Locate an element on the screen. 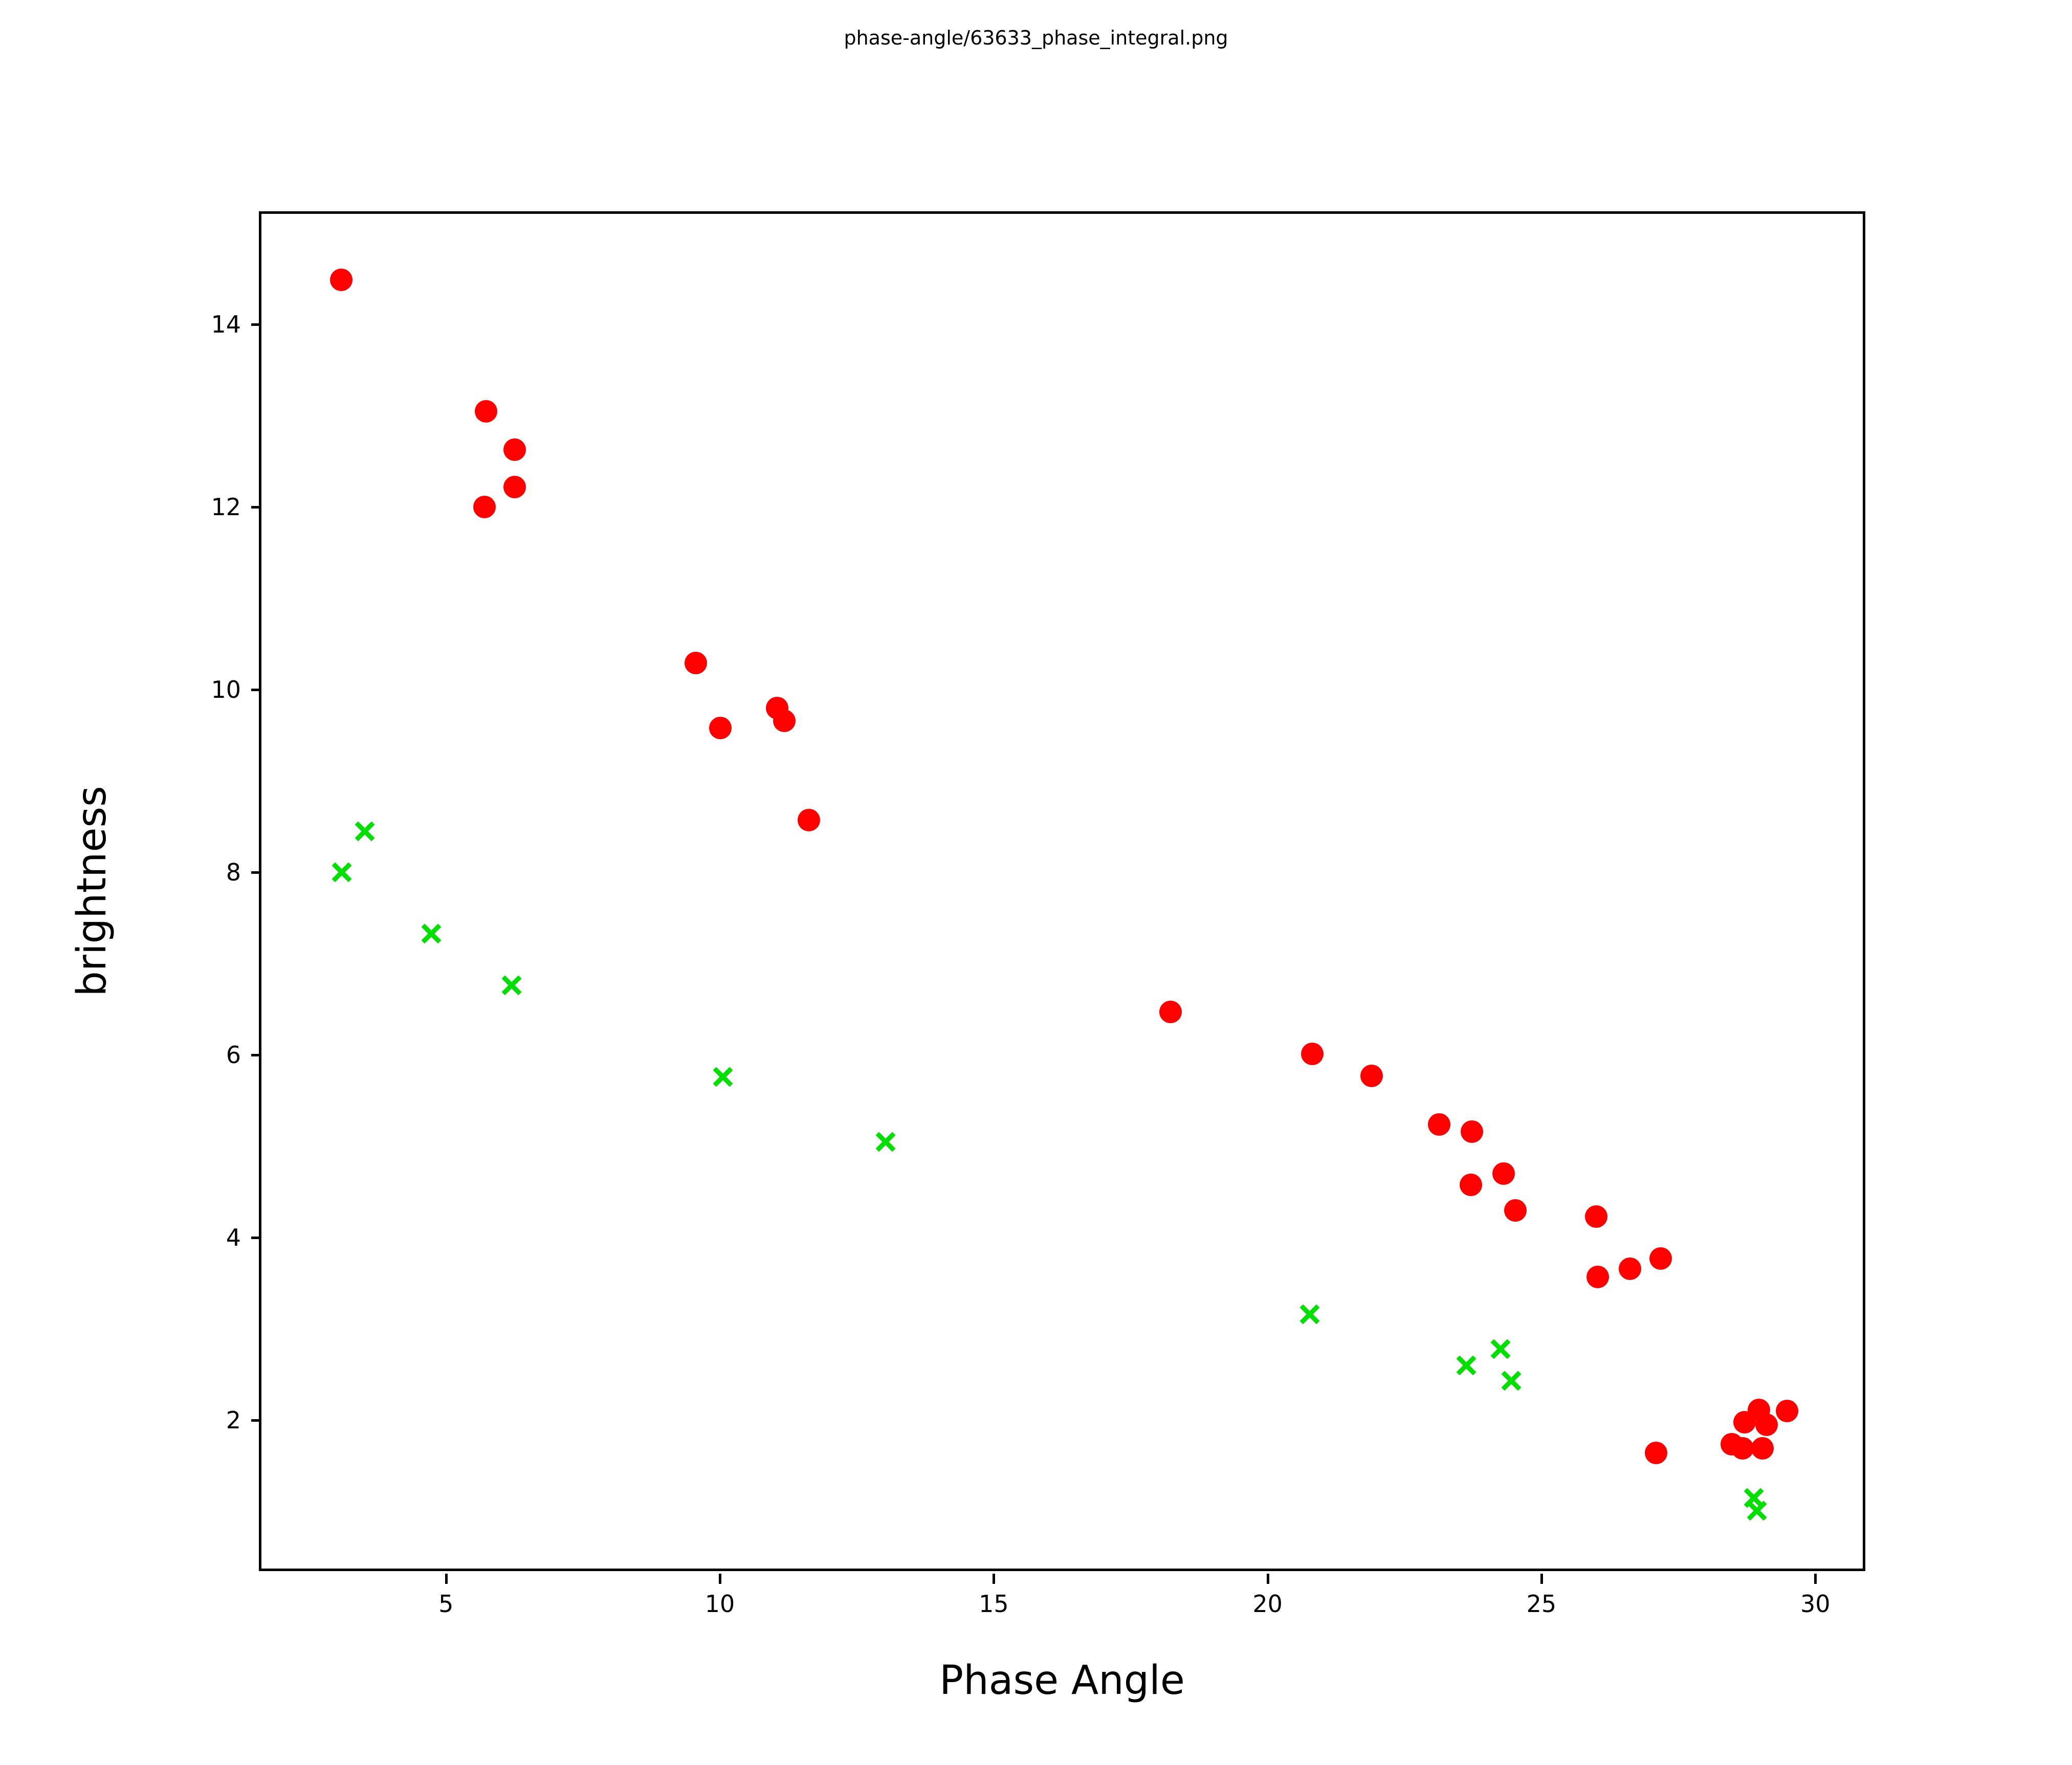 The width and height of the screenshot is (2072, 1765). x-axis-tick-label: 5 is located at coordinates (446, 1604).